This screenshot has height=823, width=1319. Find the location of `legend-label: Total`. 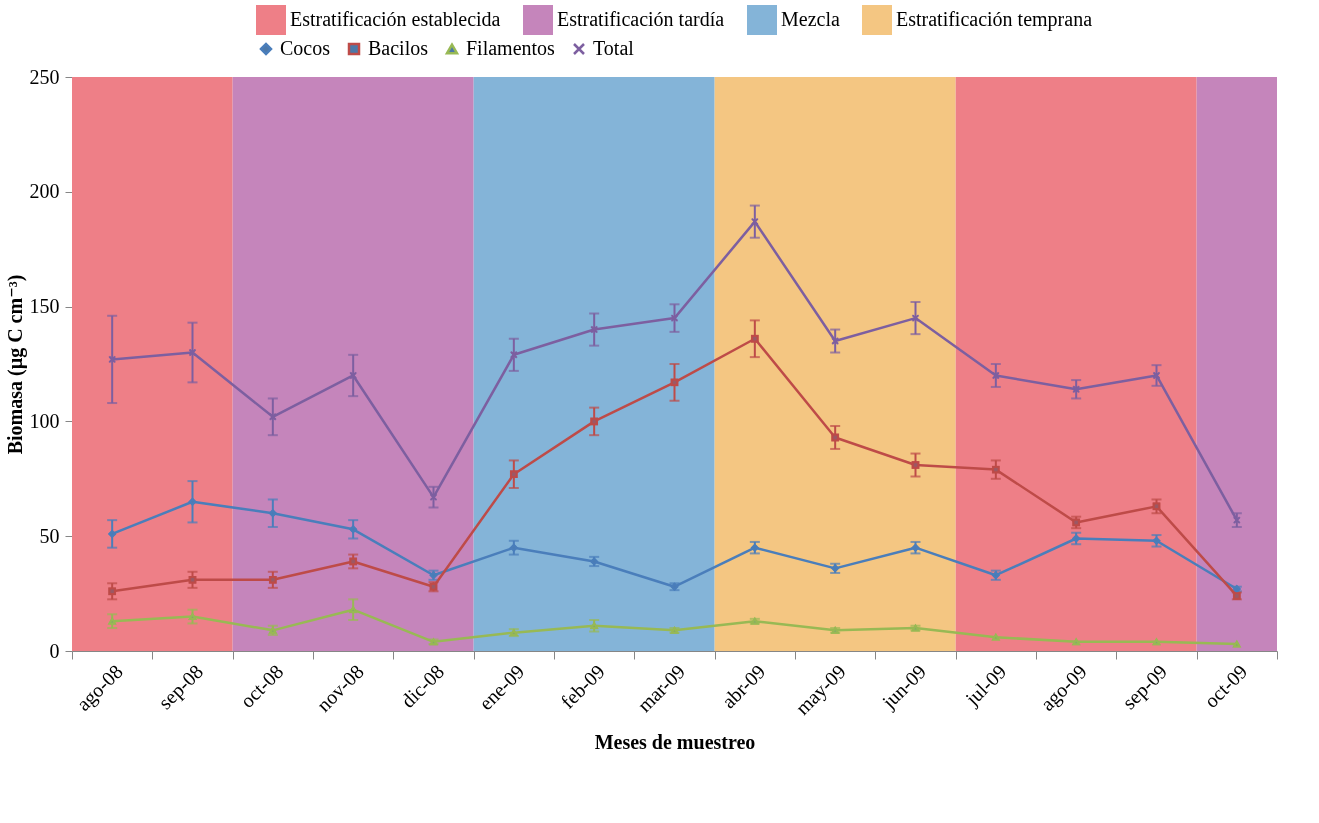

legend-label: Total is located at coordinates (614, 48).